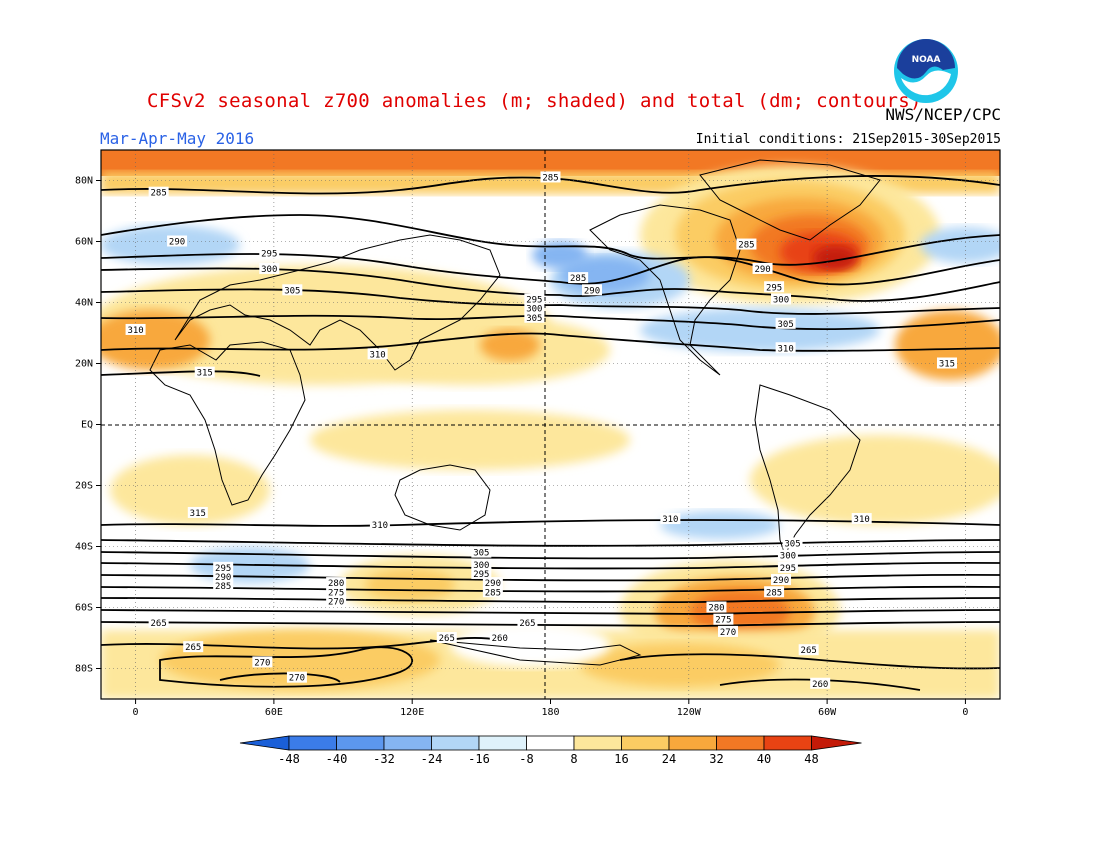  What do you see at coordinates (88, 425) in the screenshot?
I see `latitude-axis: 80N 60N 40N 20N EQ 20S 40S 60S 80S` at bounding box center [88, 425].